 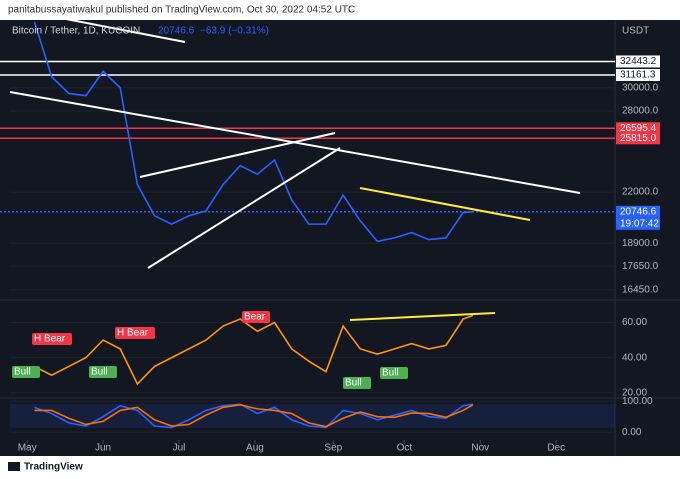 I want to click on x-tick-label: May, so click(x=27, y=448).